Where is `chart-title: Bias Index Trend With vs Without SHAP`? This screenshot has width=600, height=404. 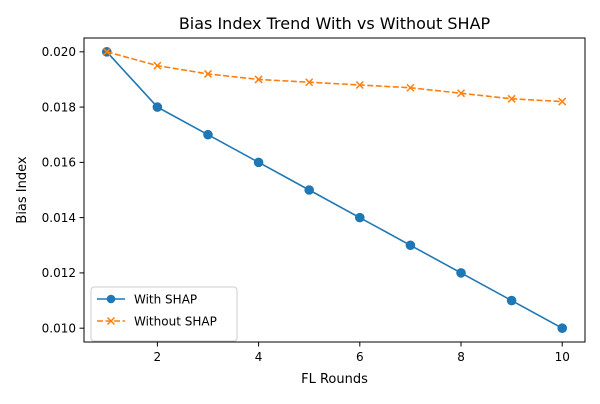 chart-title: Bias Index Trend With vs Without SHAP is located at coordinates (335, 23).